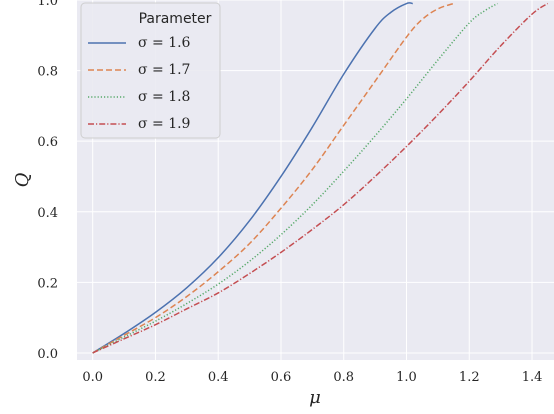  Describe the element at coordinates (218, 377) in the screenshot. I see `x-tick-label: 0.4` at that location.